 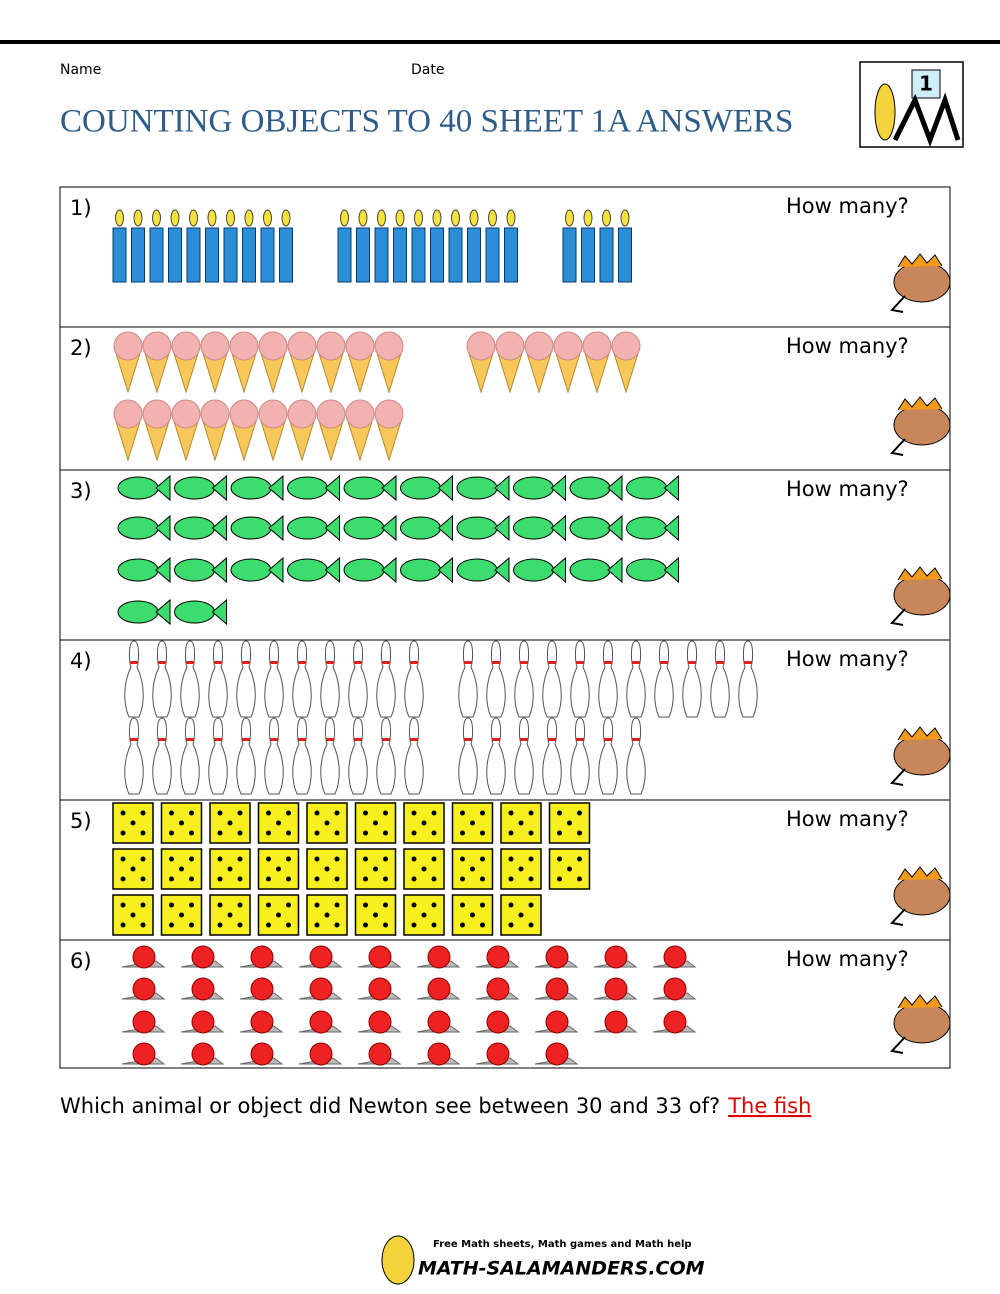 I want to click on question-prompt: How many?, so click(x=847, y=659).